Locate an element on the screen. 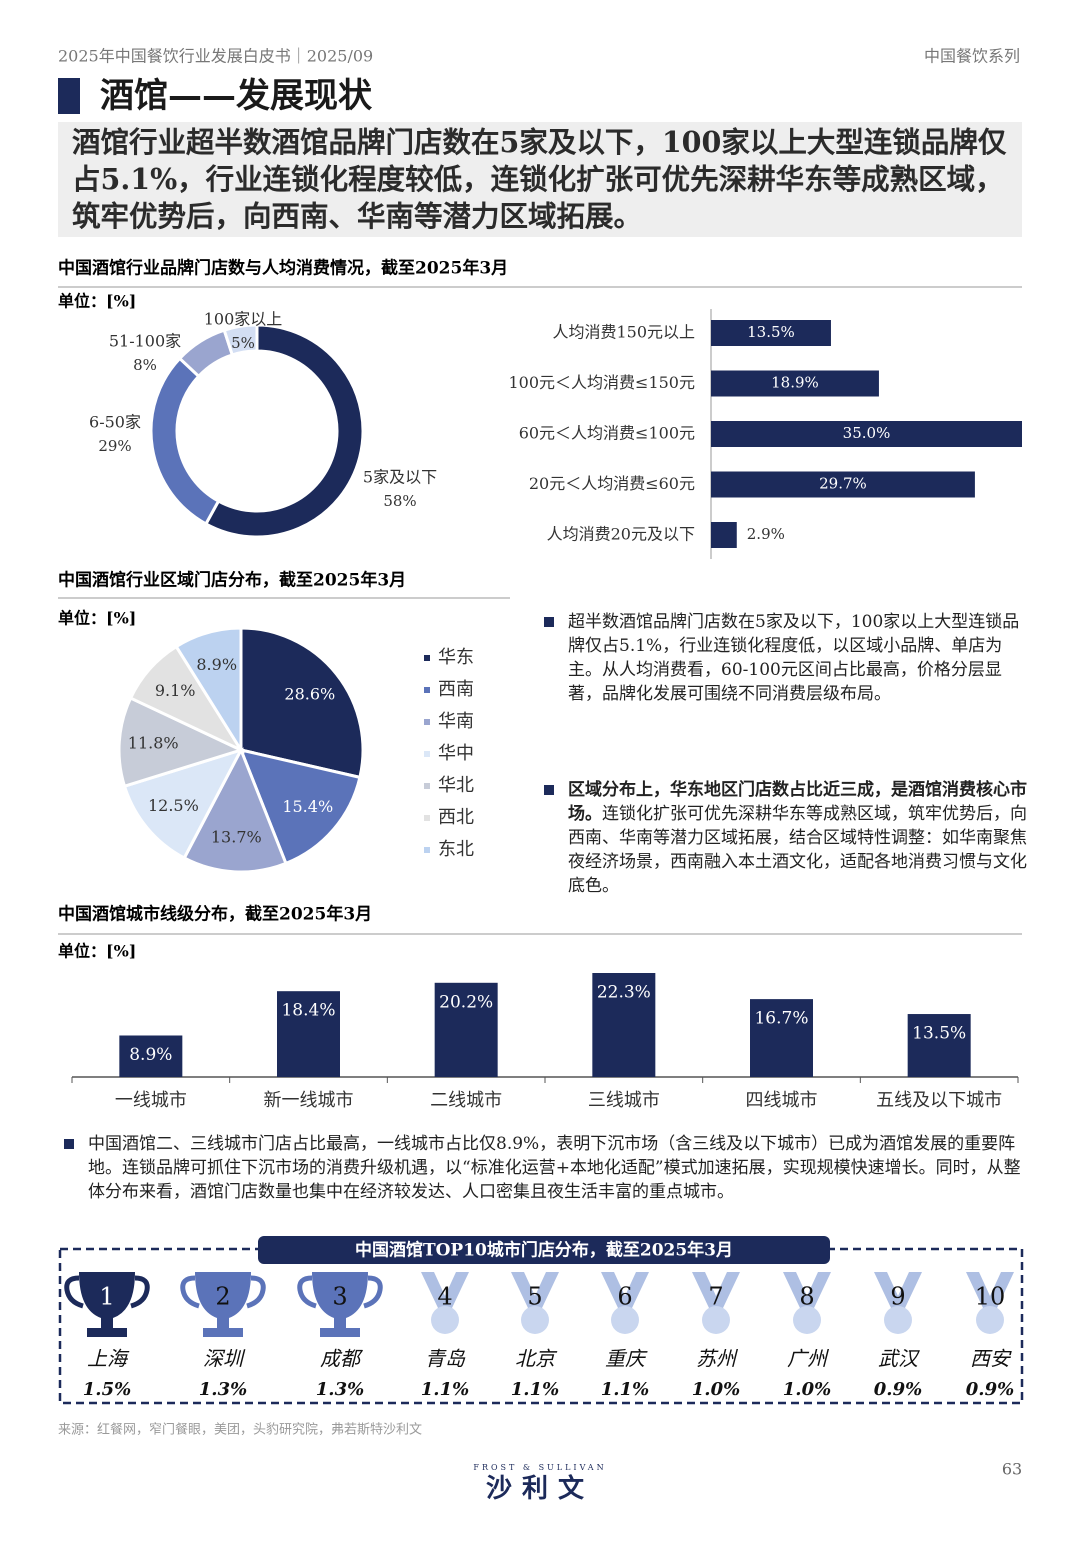 The image size is (1080, 1560). rank: 8 is located at coordinates (806, 1297).